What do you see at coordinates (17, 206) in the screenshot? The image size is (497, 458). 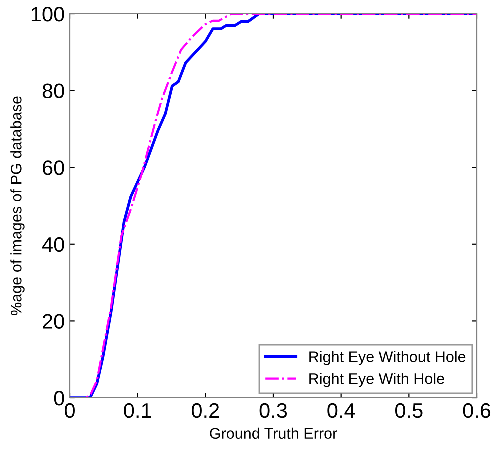 I see `y-axis-title: %age of images of PG database` at bounding box center [17, 206].